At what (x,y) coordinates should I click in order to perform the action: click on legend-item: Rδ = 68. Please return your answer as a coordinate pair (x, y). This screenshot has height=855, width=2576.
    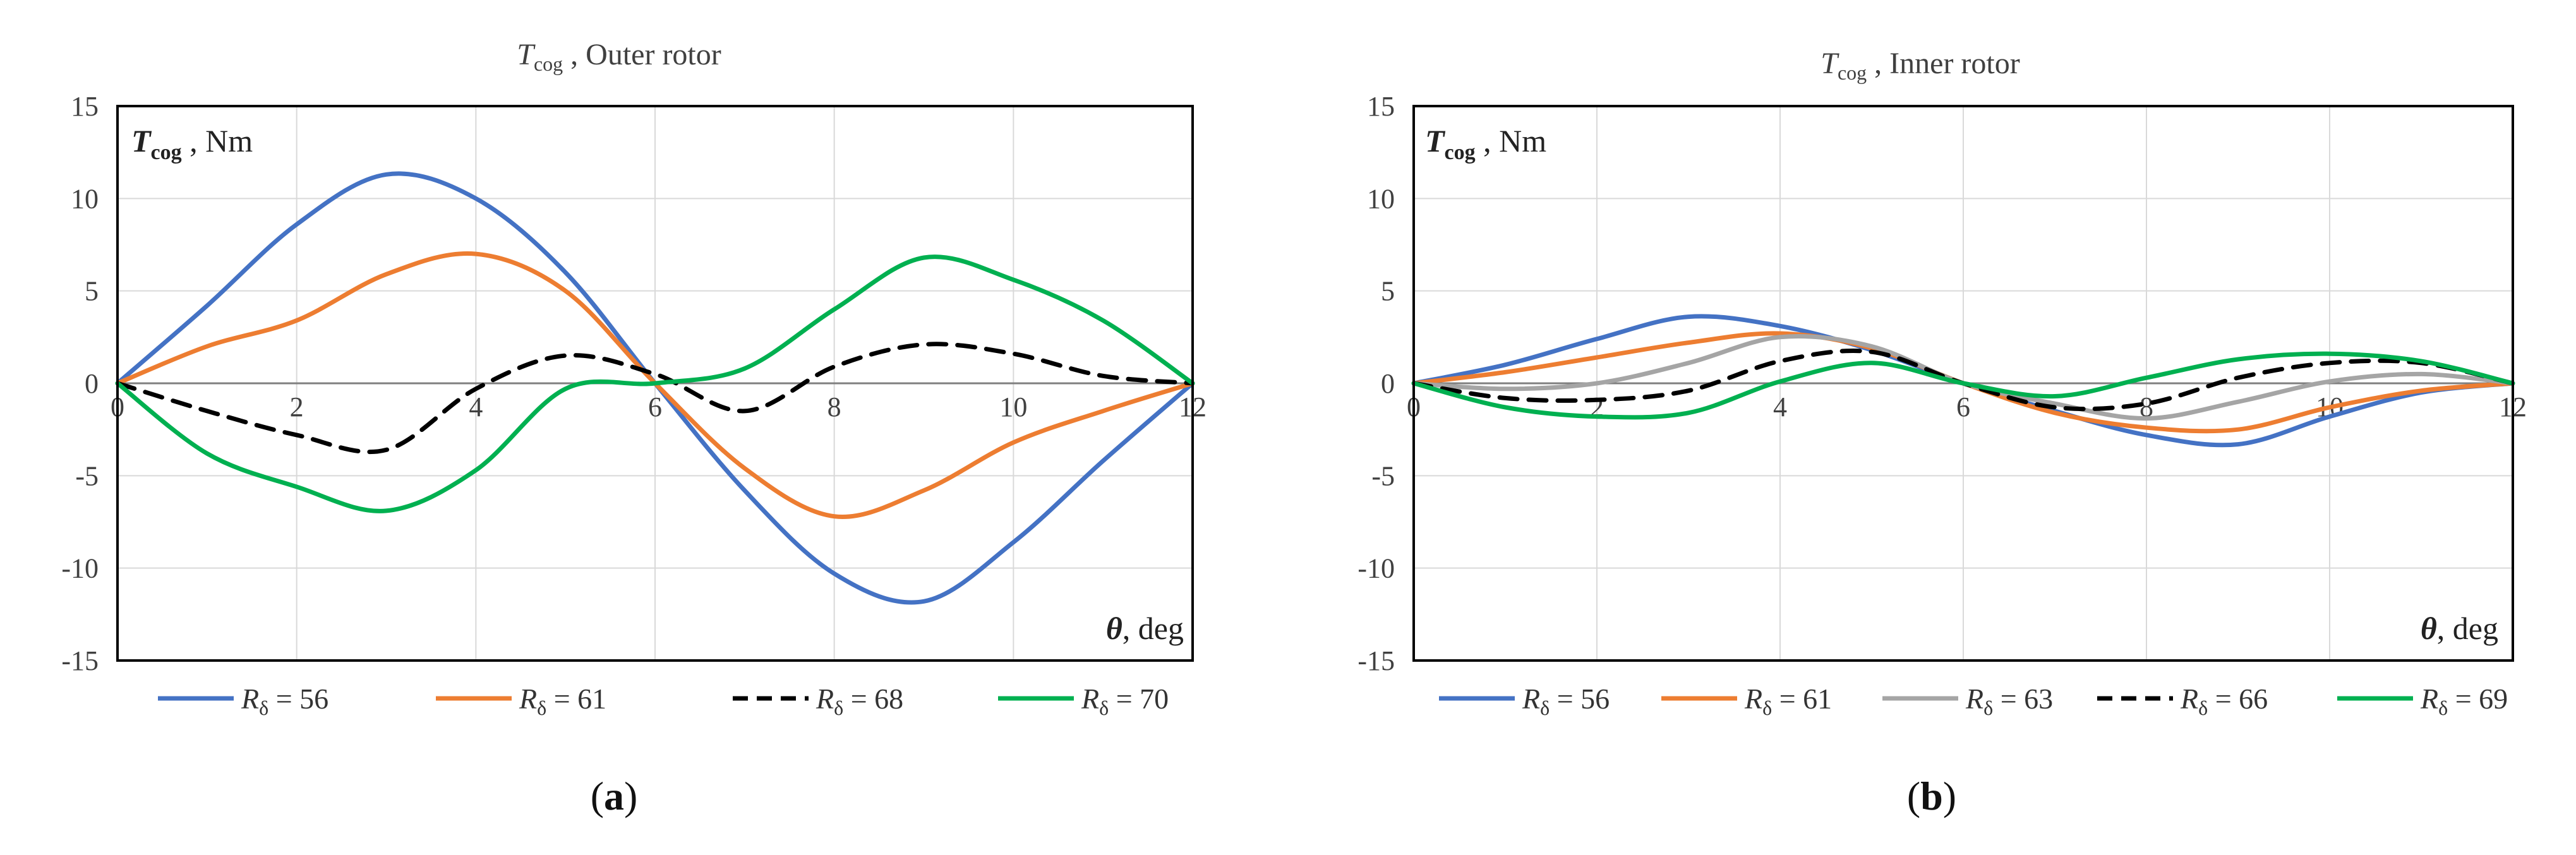
    Looking at the image, I should click on (818, 701).